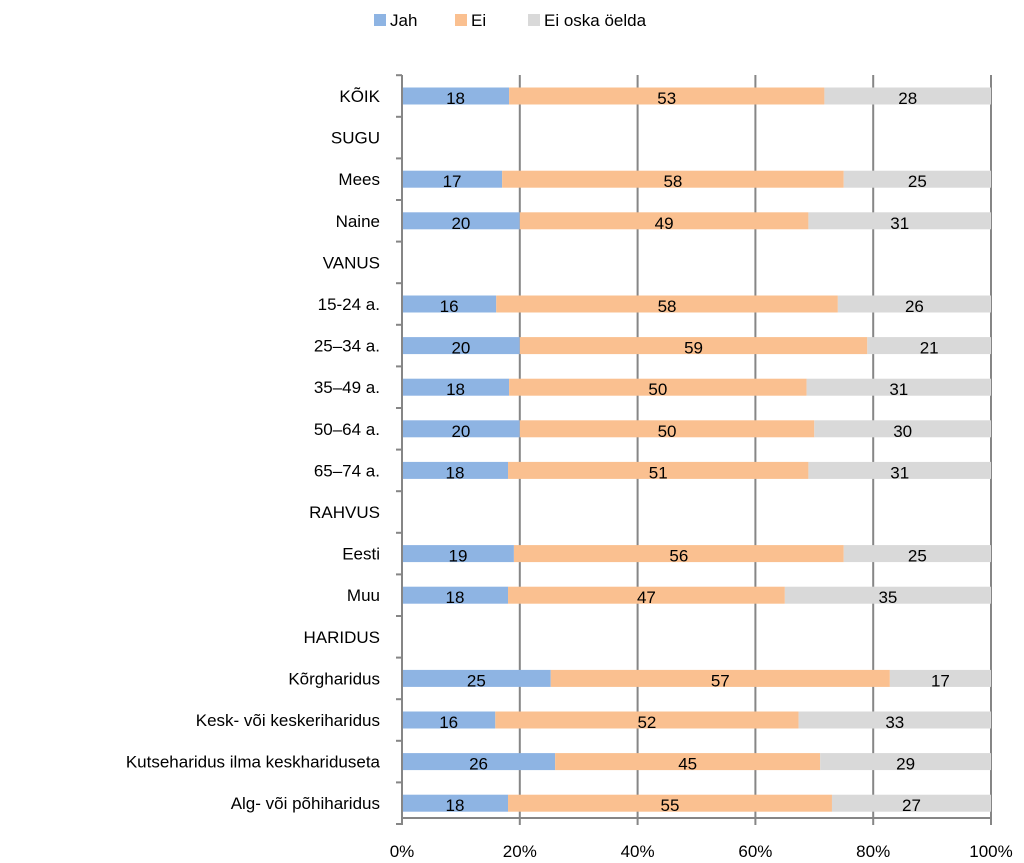  What do you see at coordinates (887, 597) in the screenshot?
I see `data-label: 35` at bounding box center [887, 597].